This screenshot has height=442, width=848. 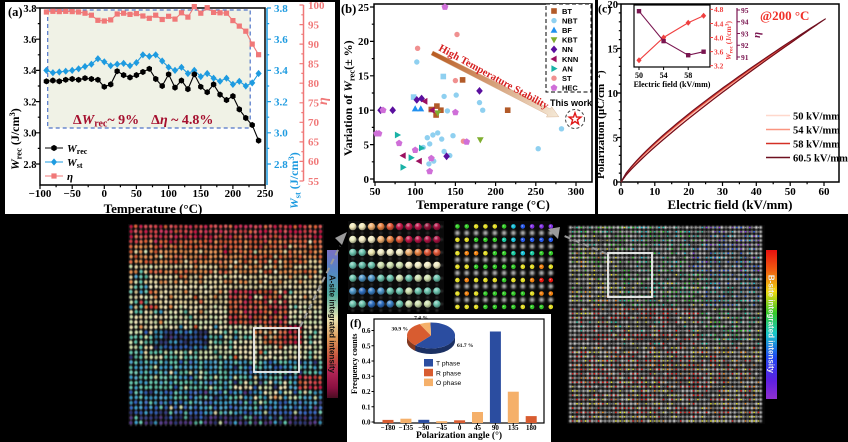 I want to click on svg-text: BT, so click(x=567, y=11).